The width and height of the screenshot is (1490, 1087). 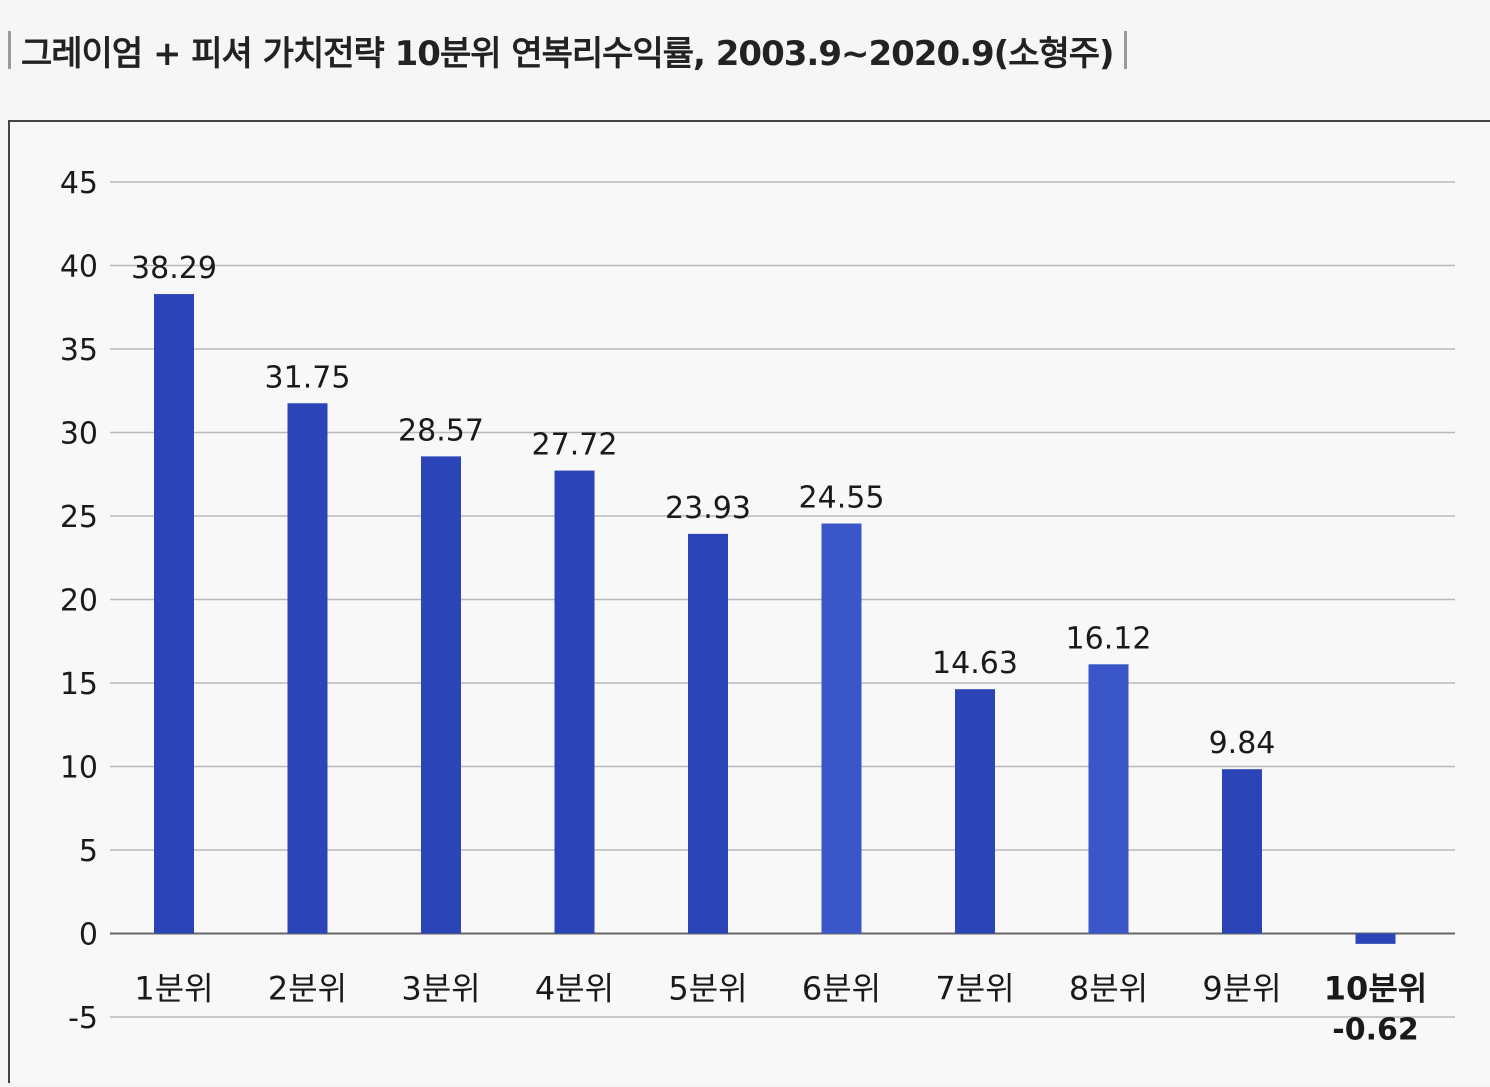 I want to click on data-label-2: 31.75, so click(x=308, y=377).